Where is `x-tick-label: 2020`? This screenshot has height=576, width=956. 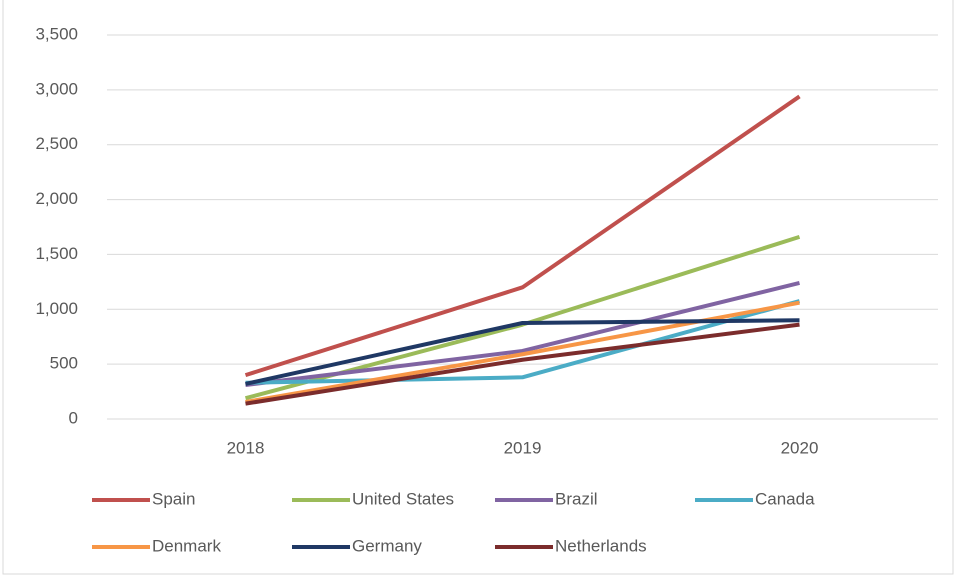
x-tick-label: 2020 is located at coordinates (800, 447).